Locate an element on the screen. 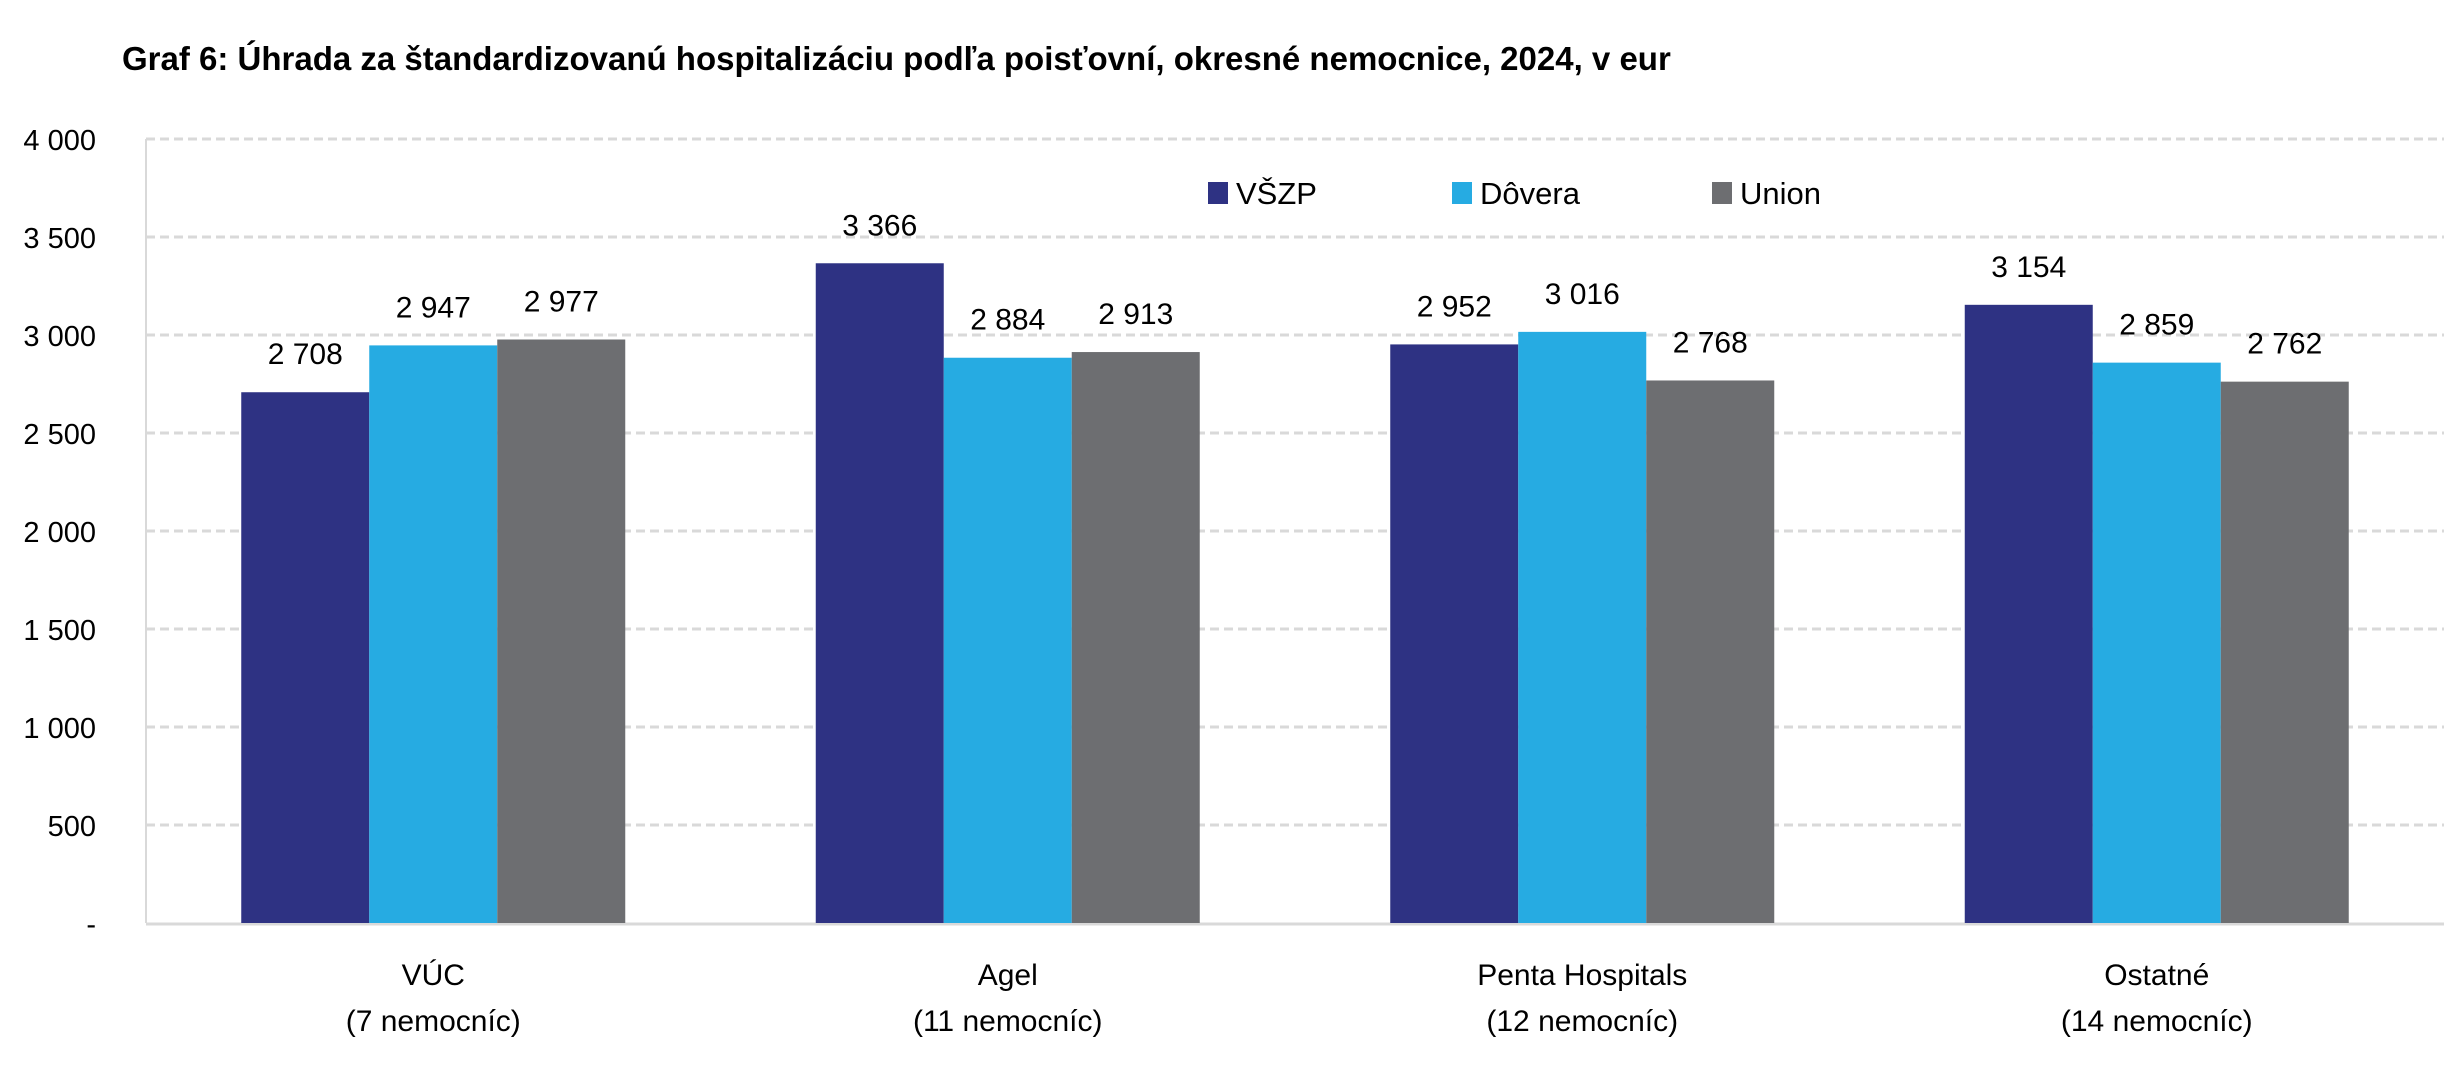 This screenshot has width=2444, height=1079. category-label: (14 nemocníc) is located at coordinates (2157, 1021).